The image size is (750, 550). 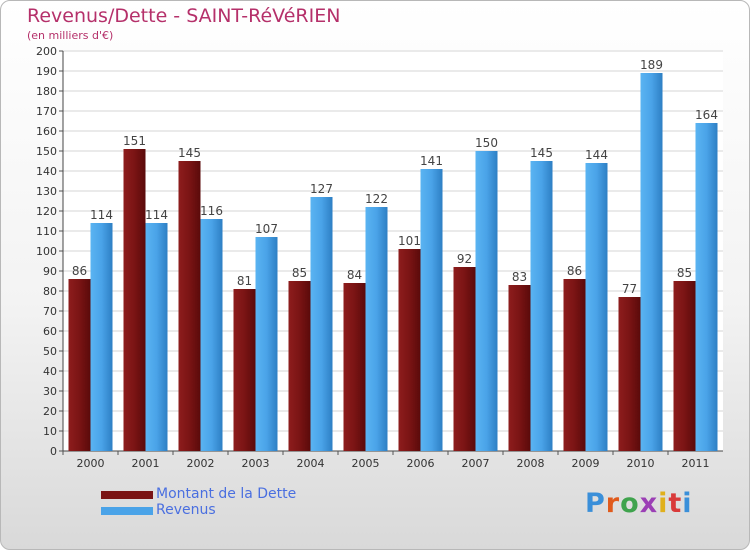 I want to click on bar-revenue-2009, so click(x=596, y=307).